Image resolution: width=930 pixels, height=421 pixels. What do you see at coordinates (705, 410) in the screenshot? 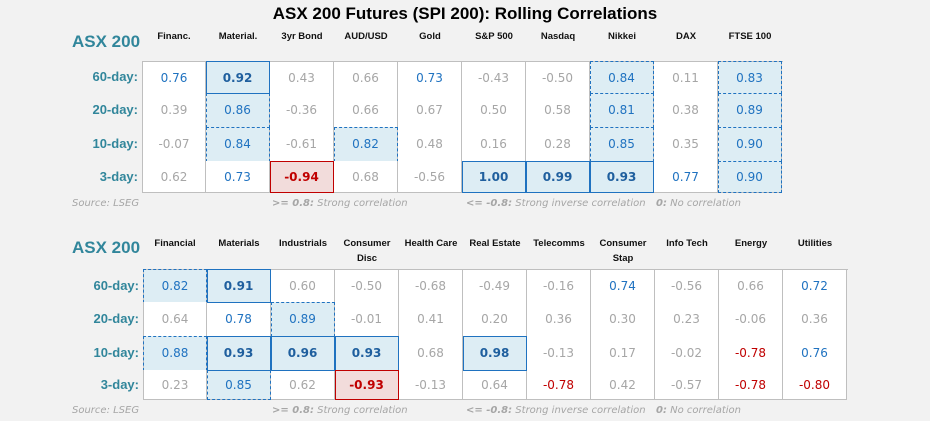
I see `legend-zero-text: No correlation` at bounding box center [705, 410].